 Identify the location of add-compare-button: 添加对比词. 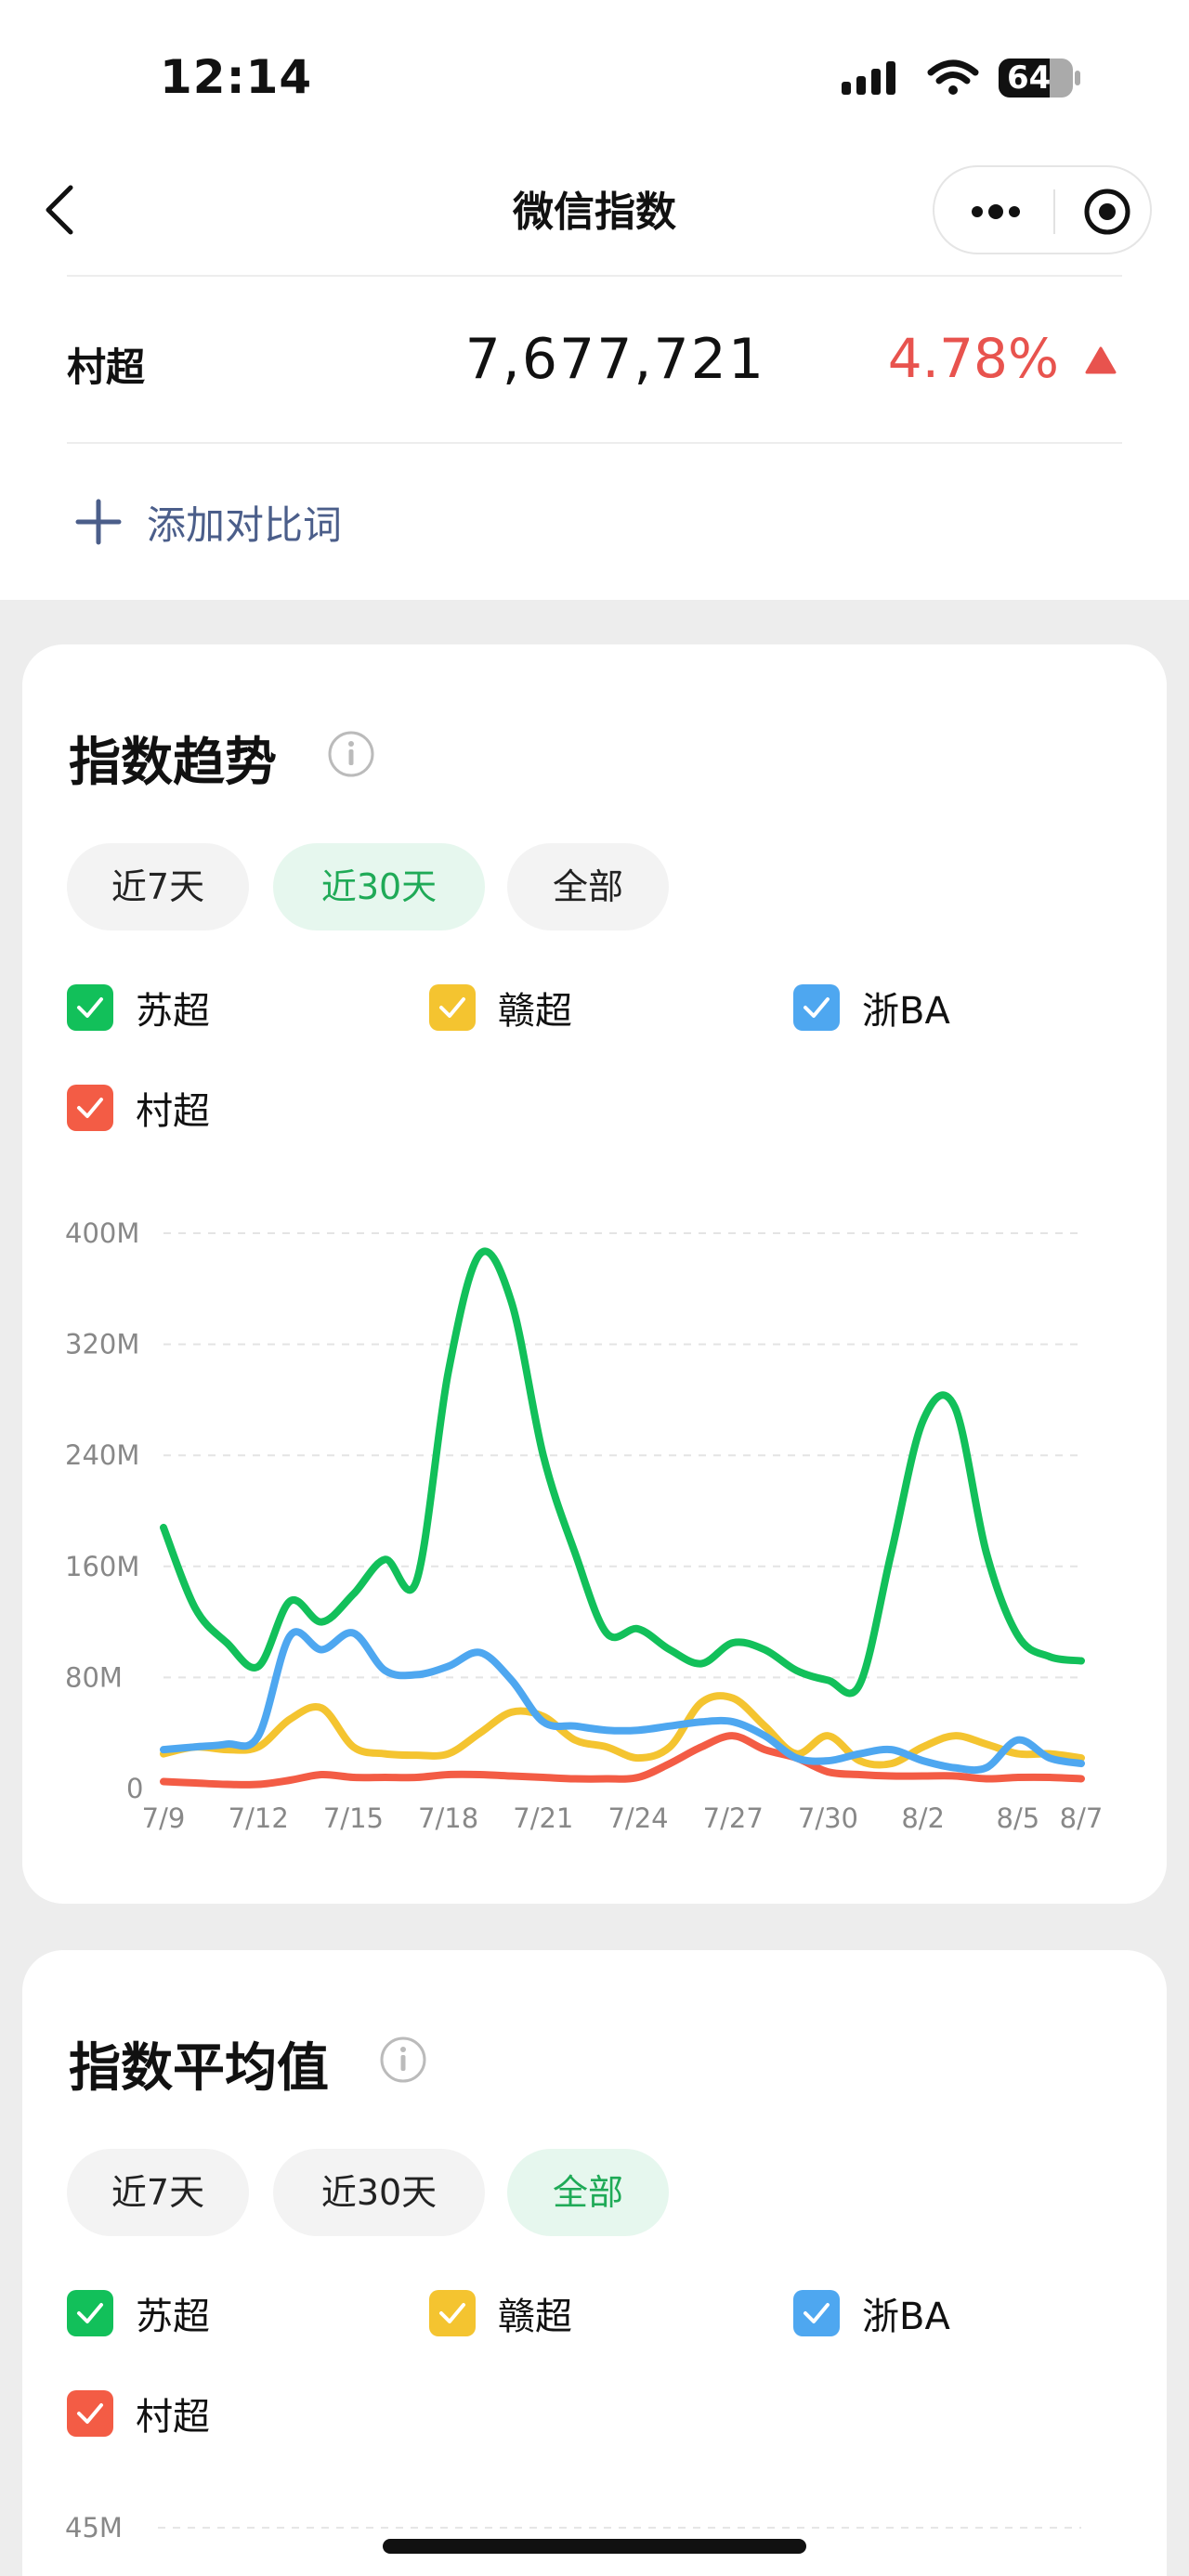
(208, 522).